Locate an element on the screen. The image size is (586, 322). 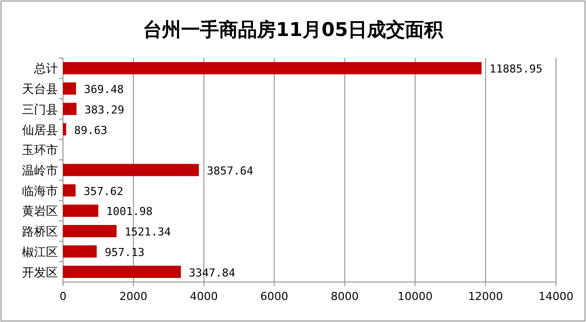
x-tick-label: 10000 is located at coordinates (415, 296).